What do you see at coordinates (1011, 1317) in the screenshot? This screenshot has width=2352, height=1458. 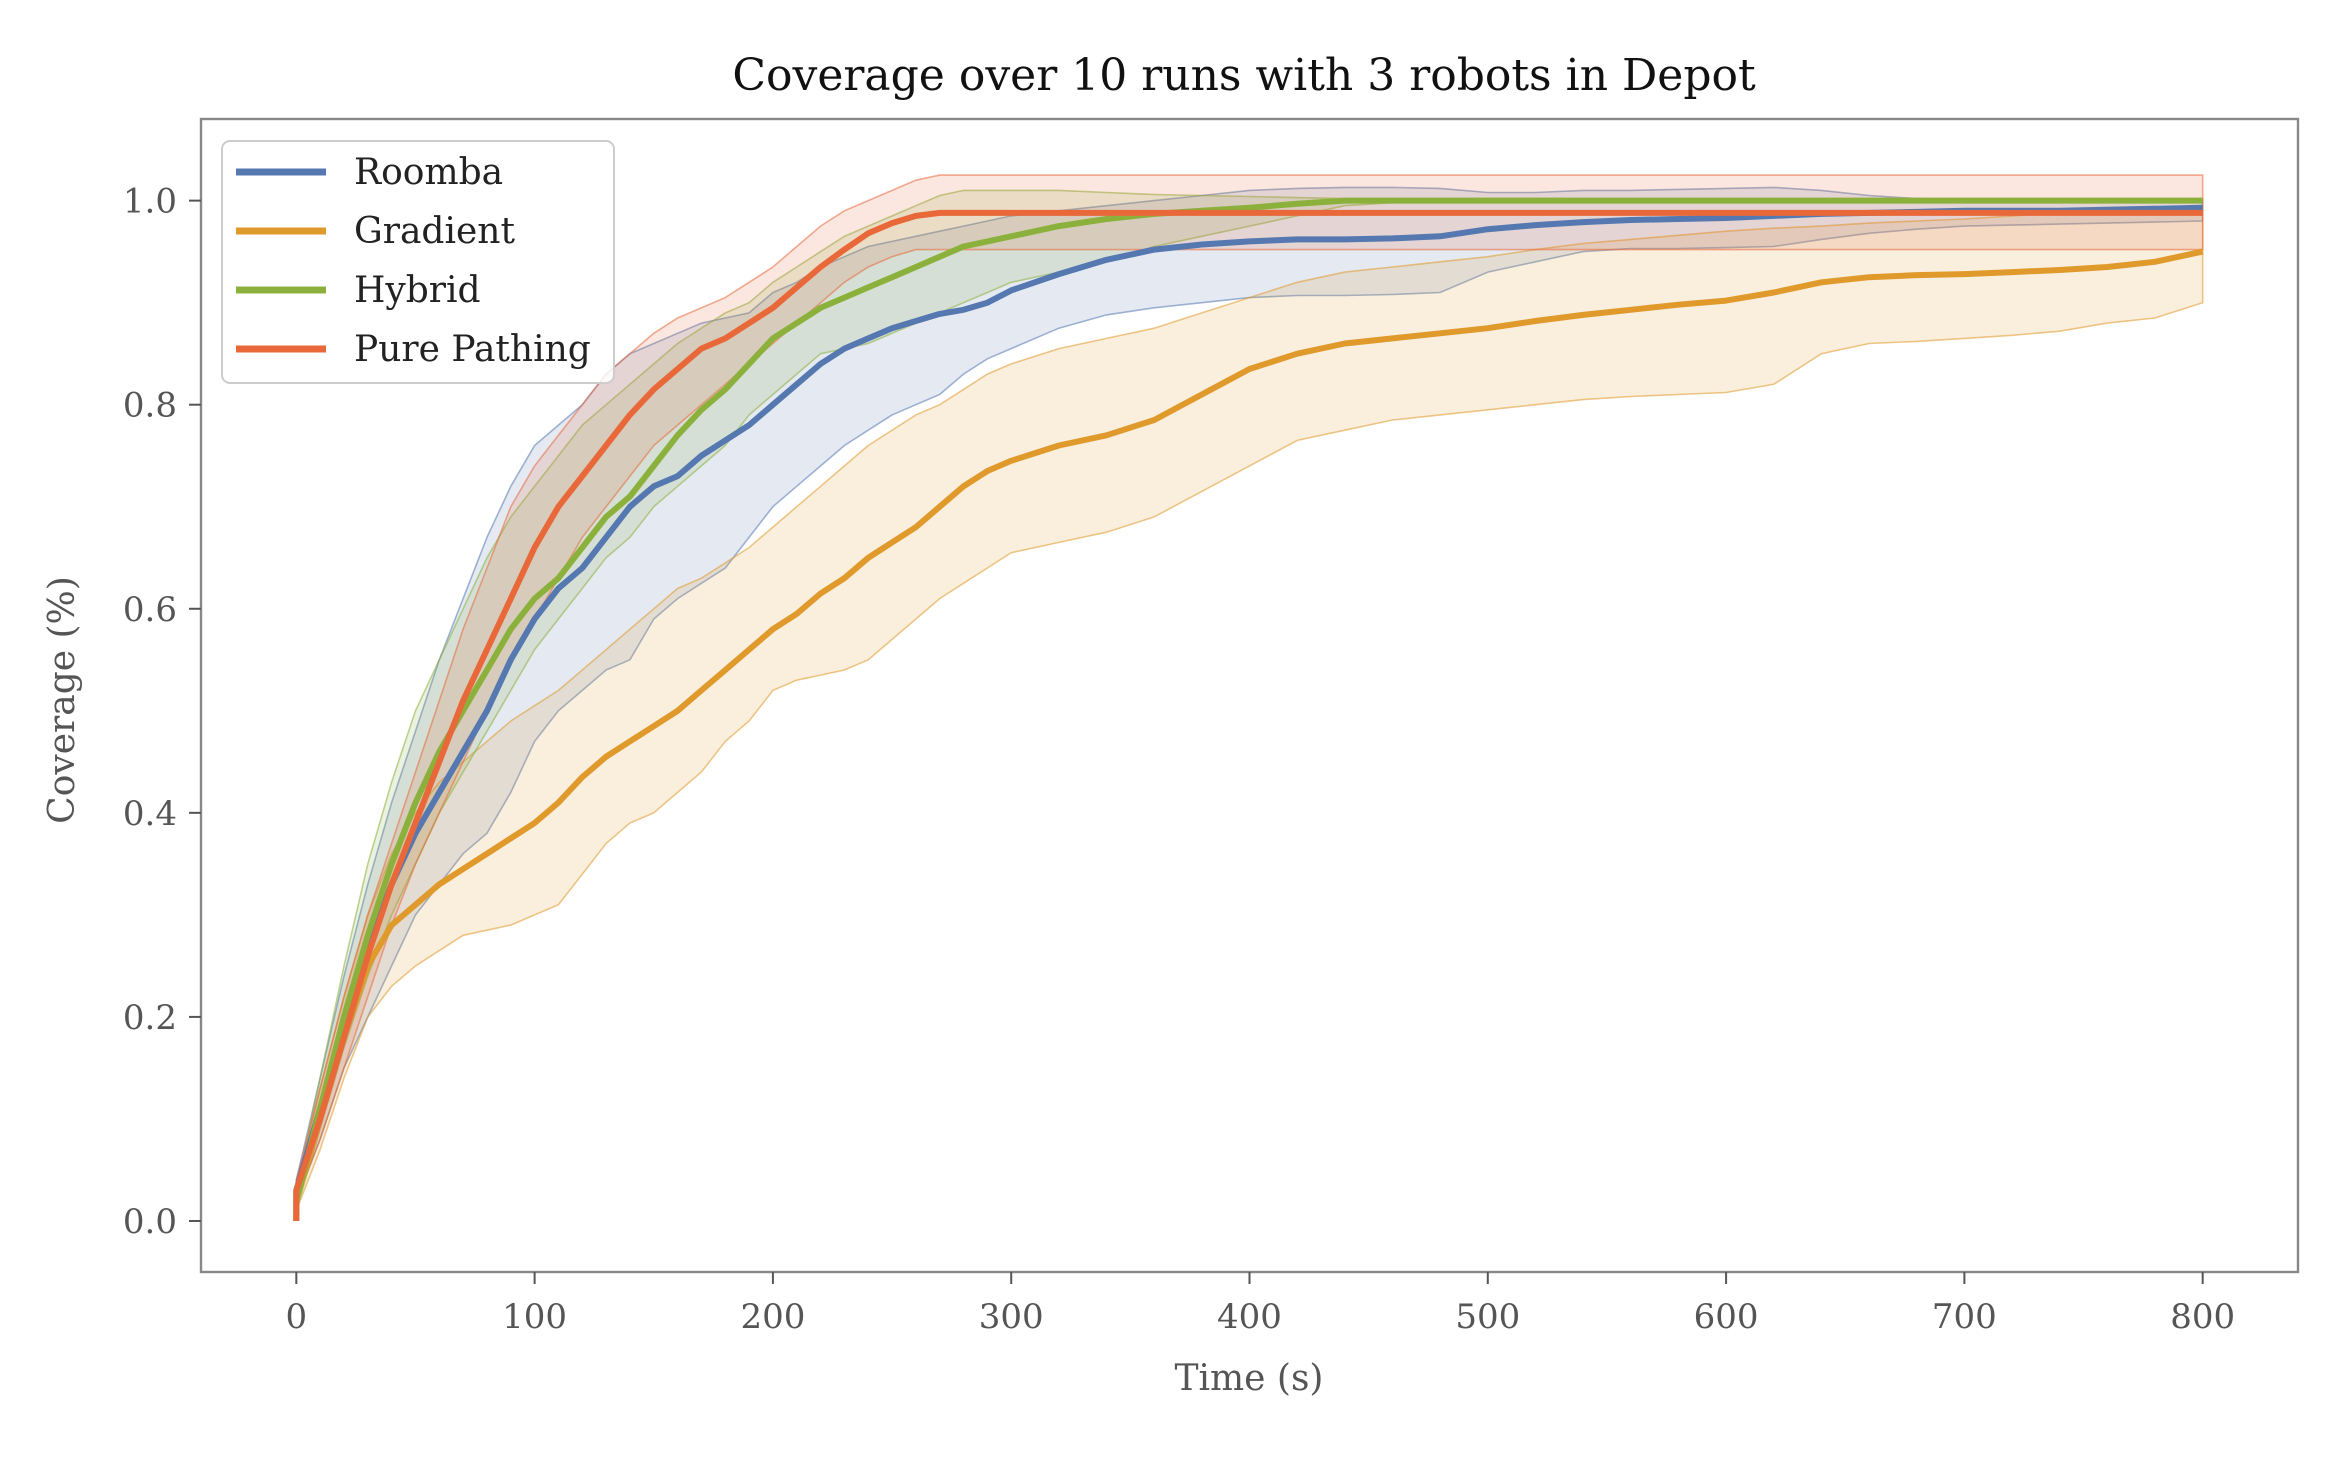 I see `x-tick-label: 300` at bounding box center [1011, 1317].